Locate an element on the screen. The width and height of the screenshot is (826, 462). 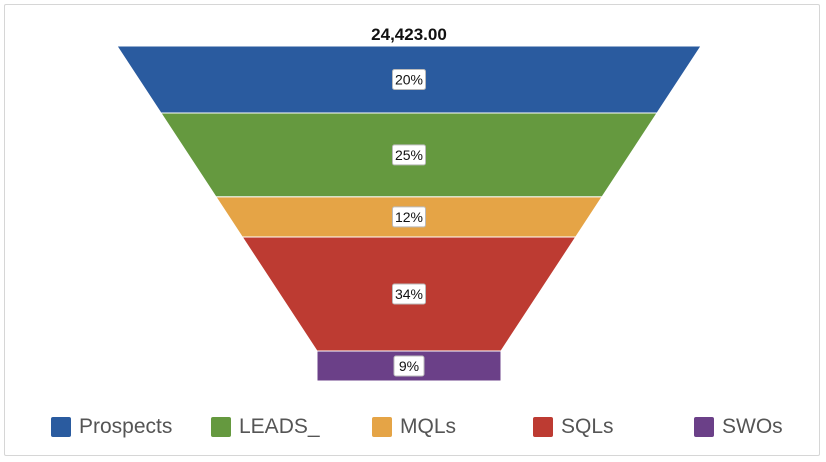
legend-item-leads: LEADS_ is located at coordinates (265, 427).